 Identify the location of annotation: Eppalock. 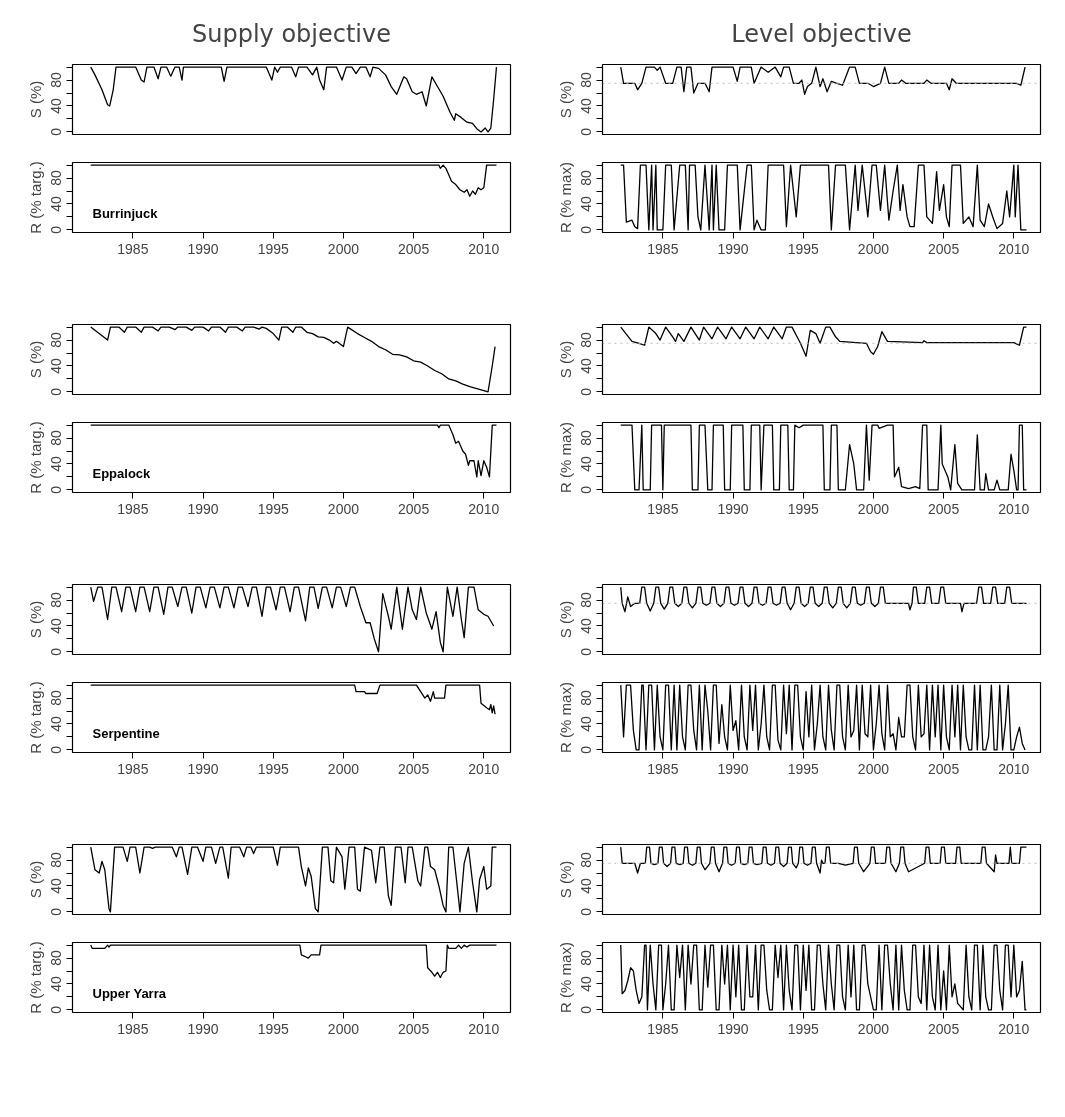
(122, 473).